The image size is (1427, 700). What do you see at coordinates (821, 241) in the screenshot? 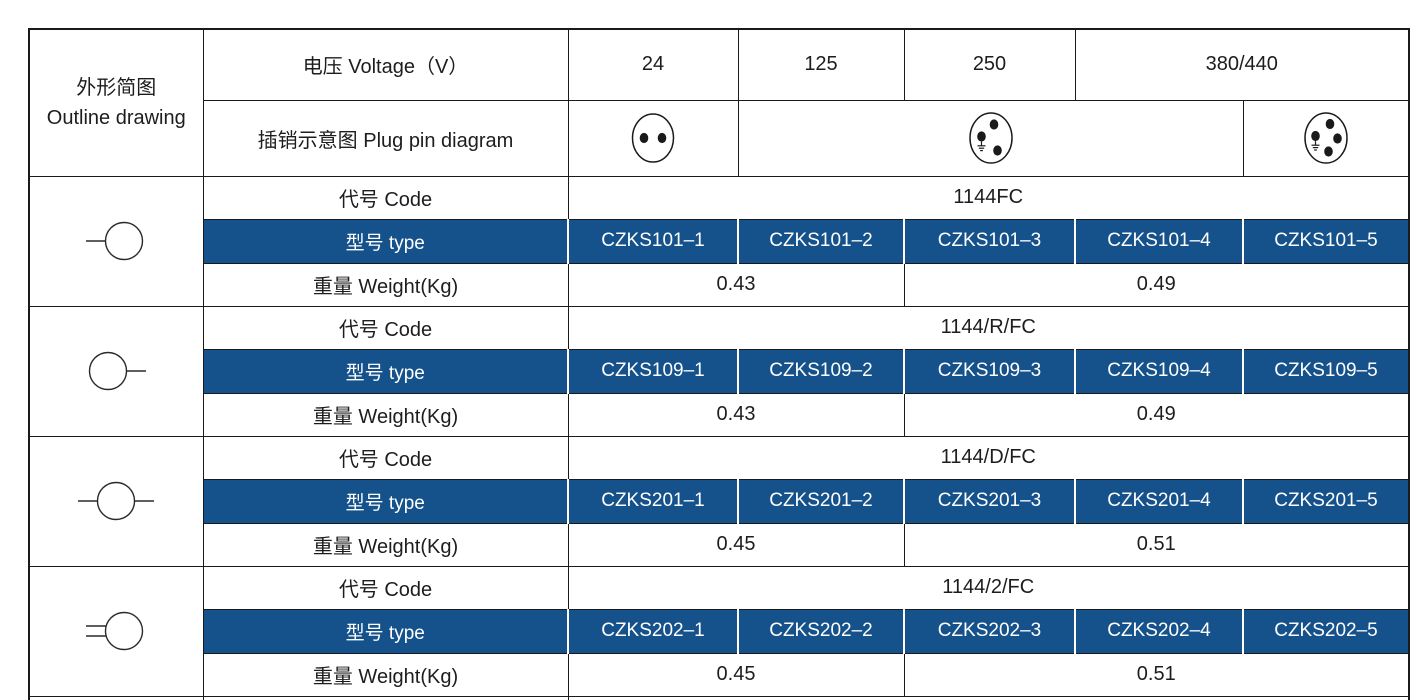
I see `model-cell: CZKS101–2` at bounding box center [821, 241].